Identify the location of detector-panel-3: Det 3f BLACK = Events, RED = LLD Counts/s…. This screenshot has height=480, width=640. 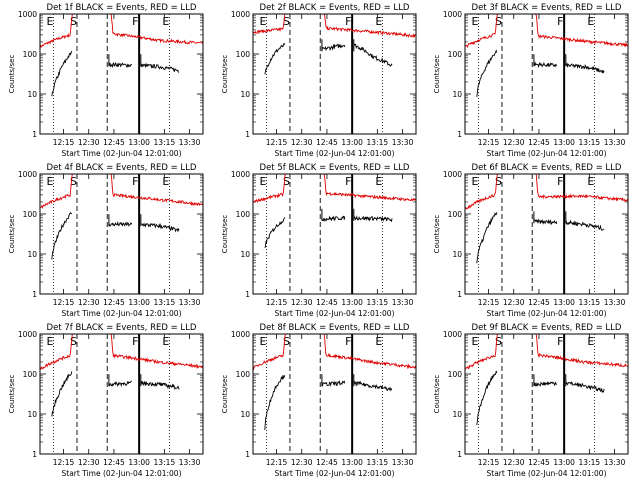
(531, 80).